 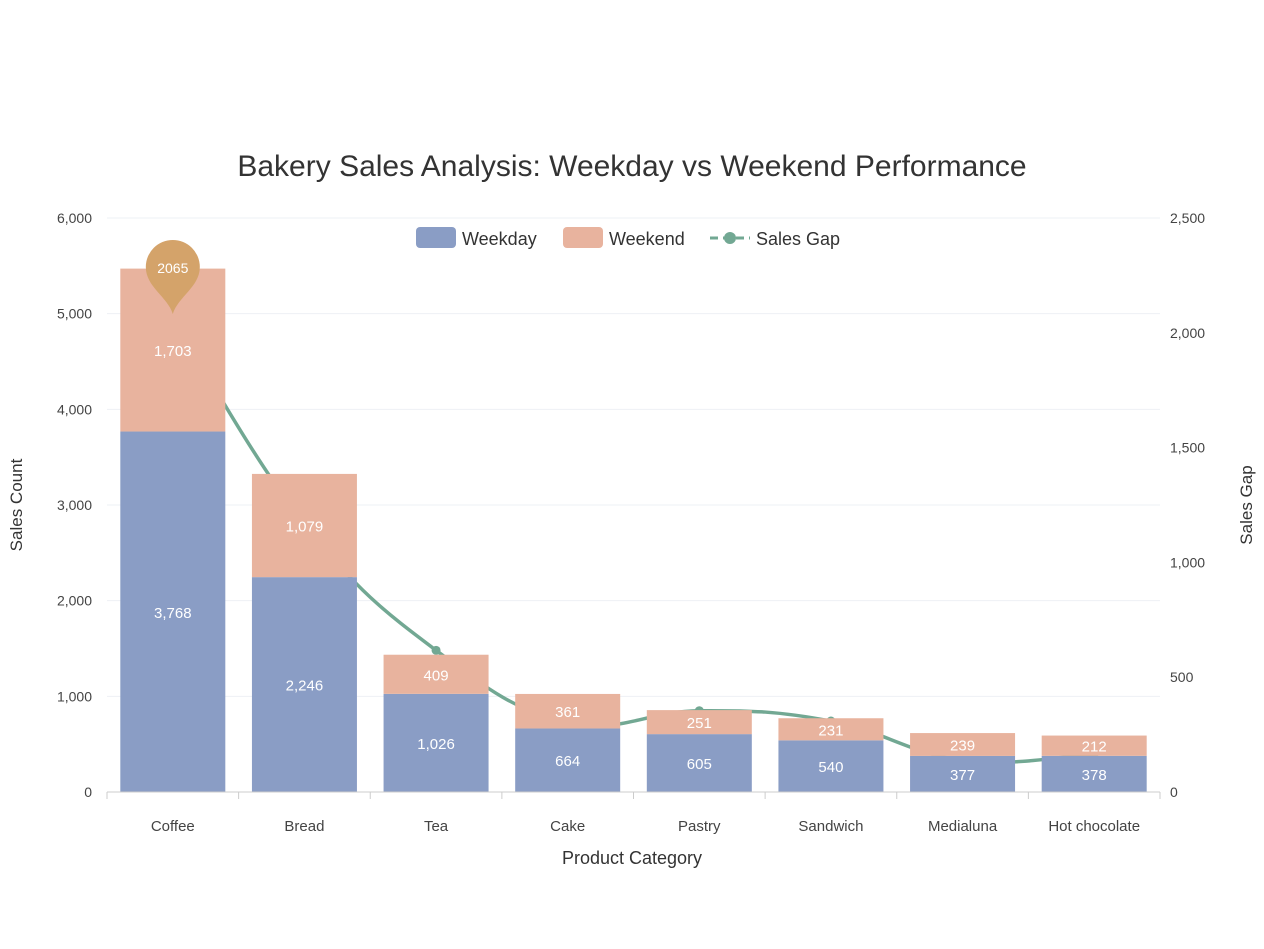 I want to click on y-tick-label: 6,000, so click(x=74, y=218).